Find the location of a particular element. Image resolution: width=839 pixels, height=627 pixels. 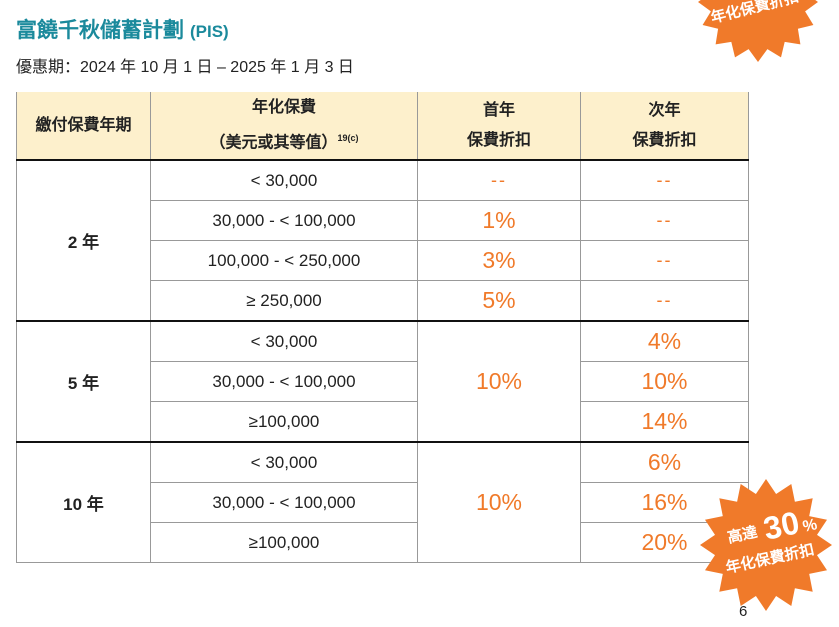

header-cell: 年化保費 （美元或其等值）19(c) is located at coordinates (284, 127).